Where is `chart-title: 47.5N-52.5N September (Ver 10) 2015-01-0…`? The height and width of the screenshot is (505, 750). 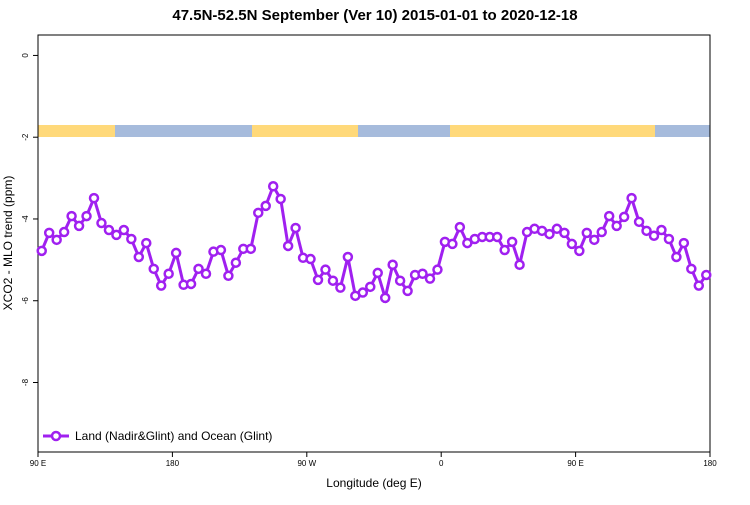 chart-title: 47.5N-52.5N September (Ver 10) 2015-01-0… is located at coordinates (374, 15).